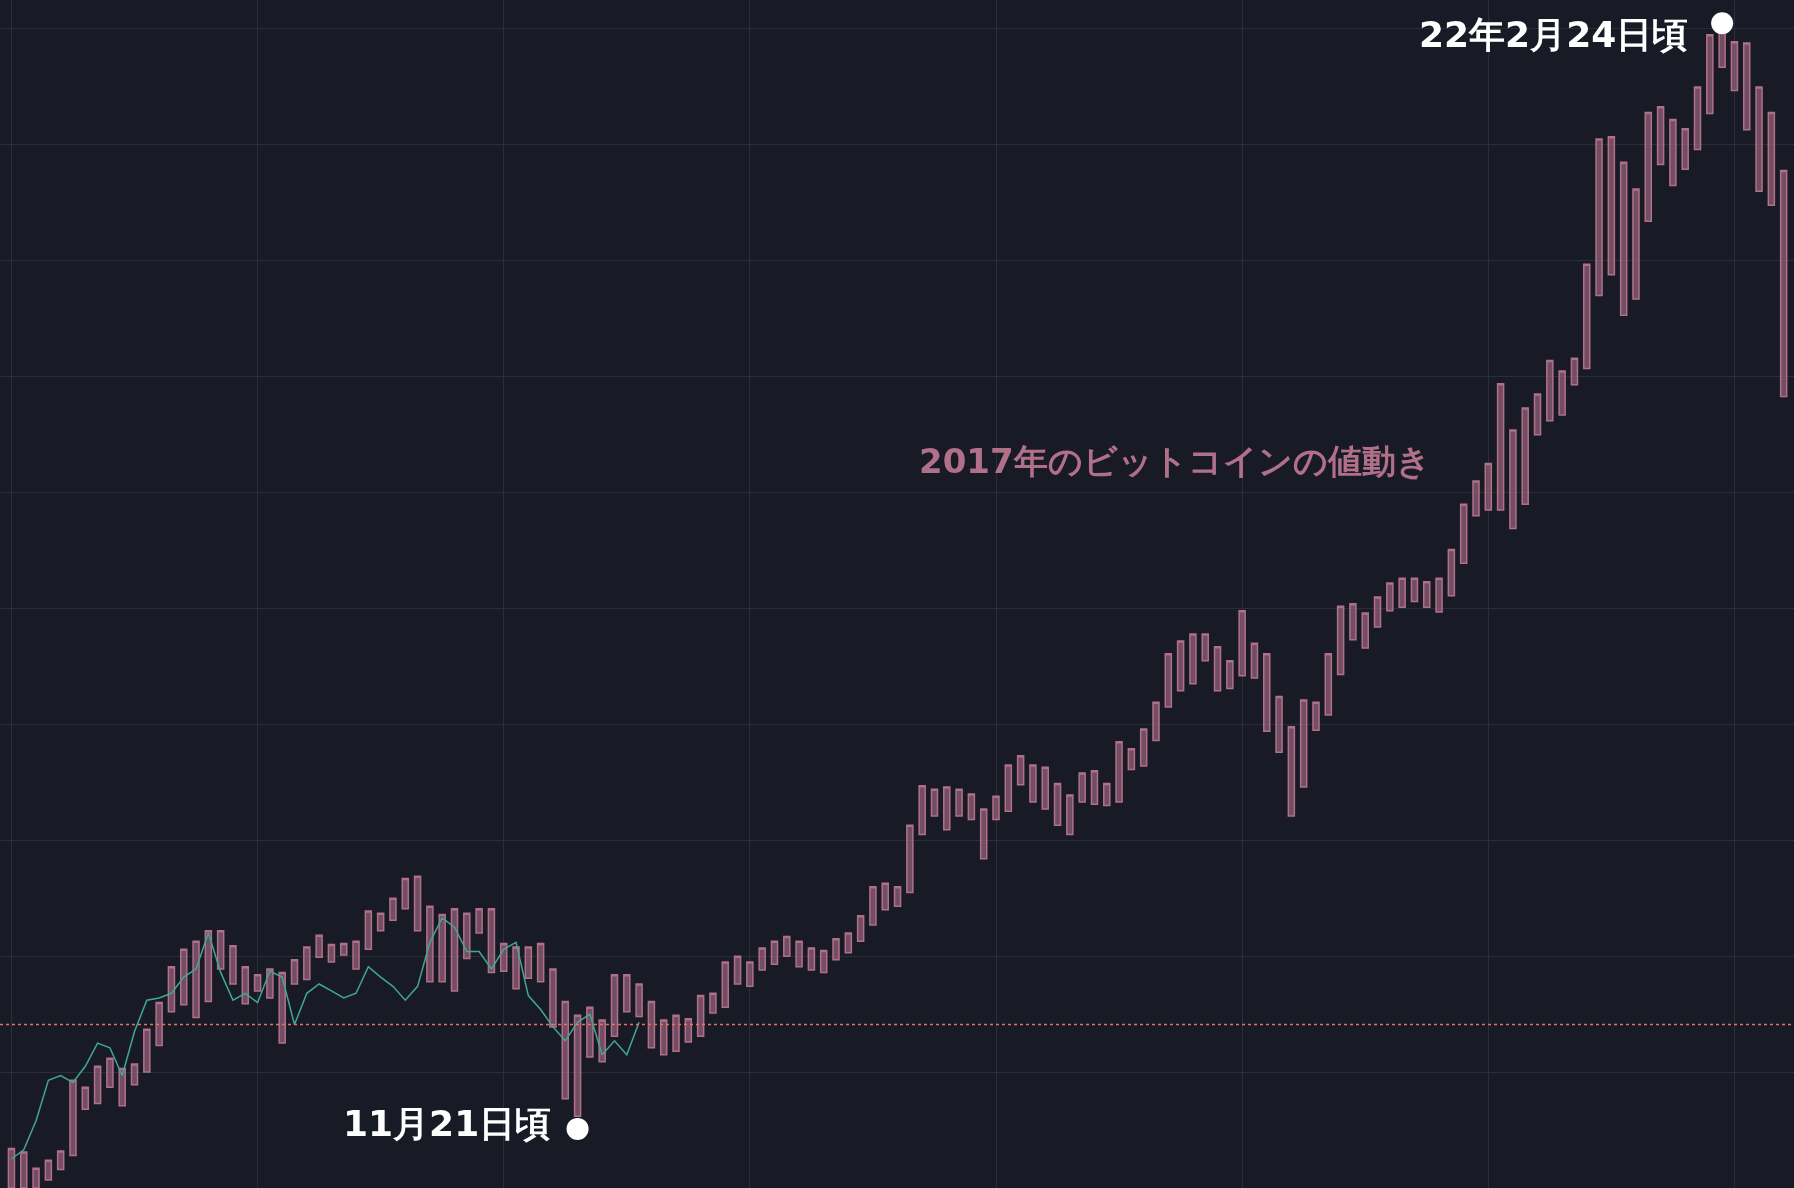 This screenshot has height=1188, width=1794. I want to click on annotation: 11月21日頃, so click(447, 1123).